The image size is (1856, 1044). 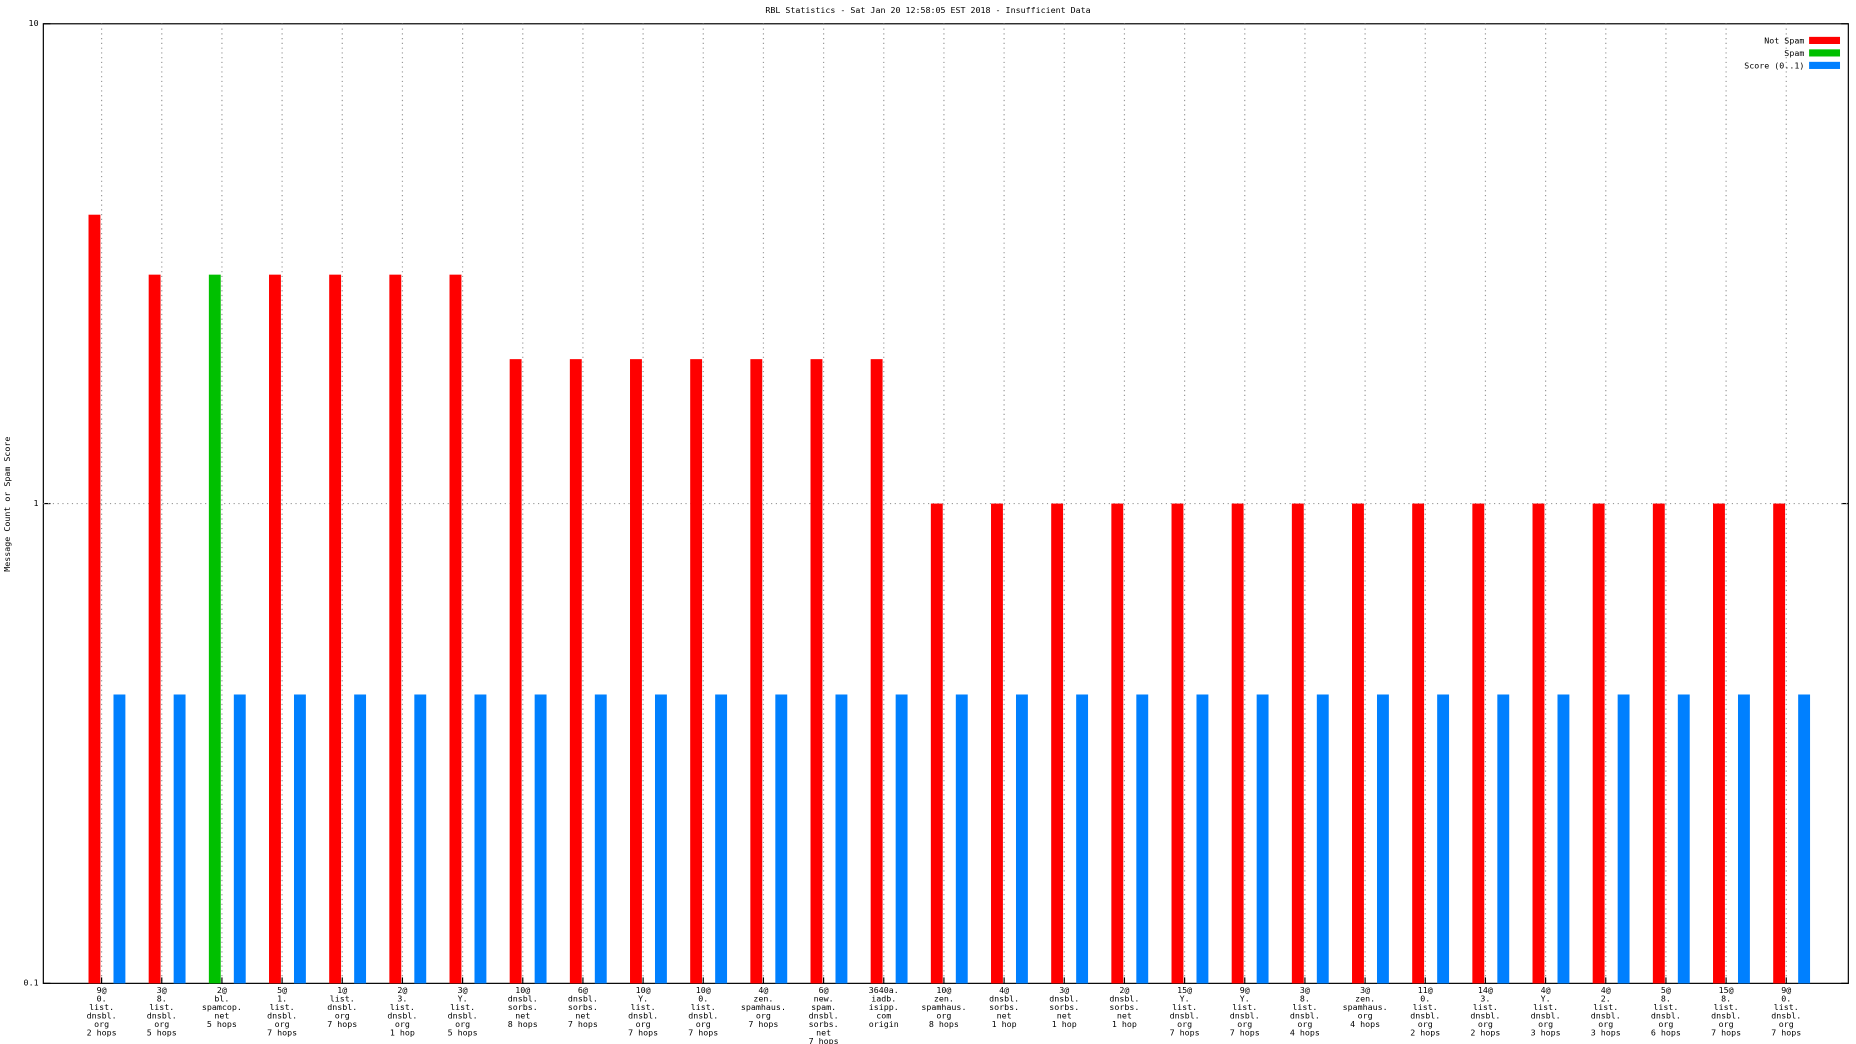 What do you see at coordinates (1546, 1011) in the screenshot?
I see `x-tick-label: 4@ Y. list. dnsbl. org 3 hops` at bounding box center [1546, 1011].